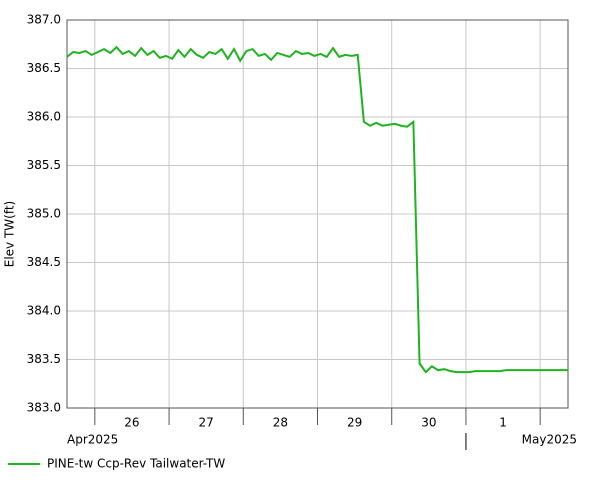 The width and height of the screenshot is (601, 480). Describe the element at coordinates (44, 408) in the screenshot. I see `y-tick-label: 383.0` at that location.